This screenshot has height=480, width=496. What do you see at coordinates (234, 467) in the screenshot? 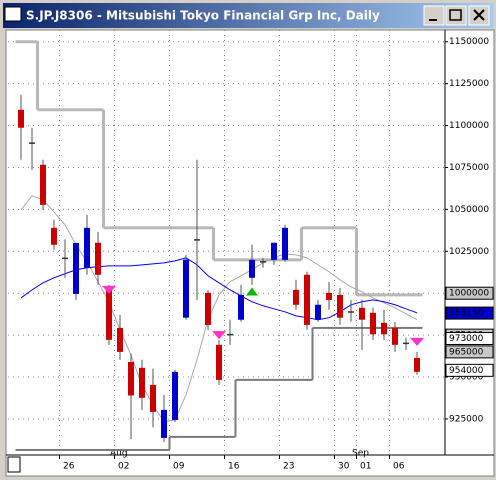
I see `x-tick-label: 16` at bounding box center [234, 467].